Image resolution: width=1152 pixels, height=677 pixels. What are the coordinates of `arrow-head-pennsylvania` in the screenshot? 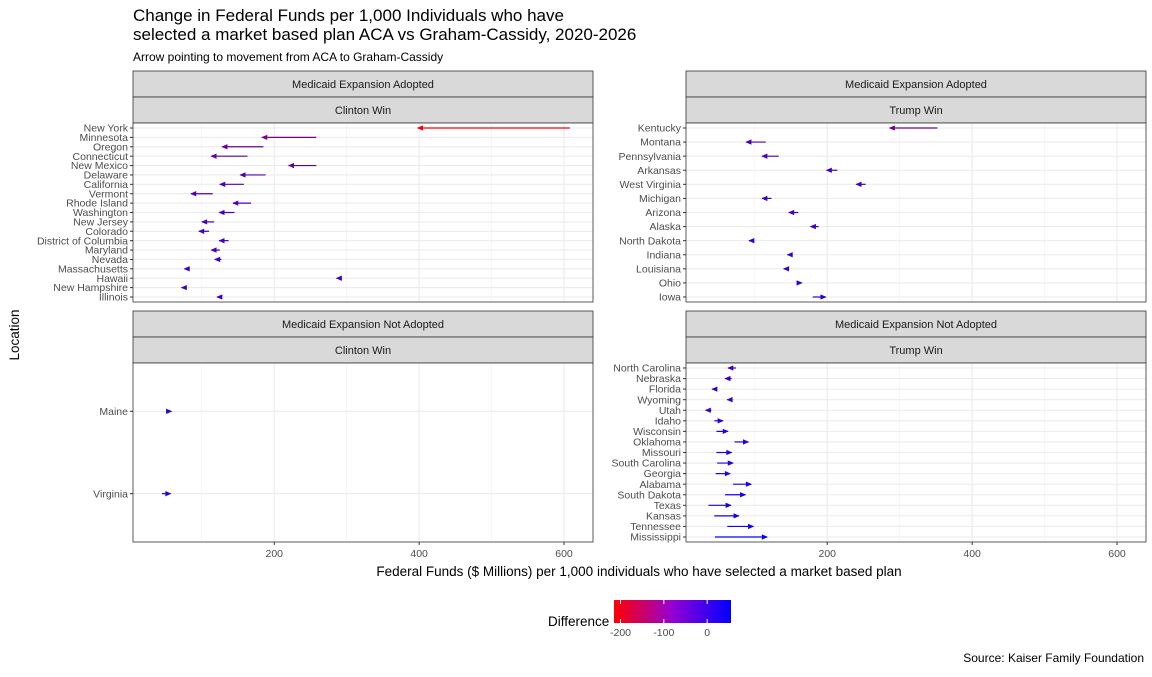 It's located at (764, 156).